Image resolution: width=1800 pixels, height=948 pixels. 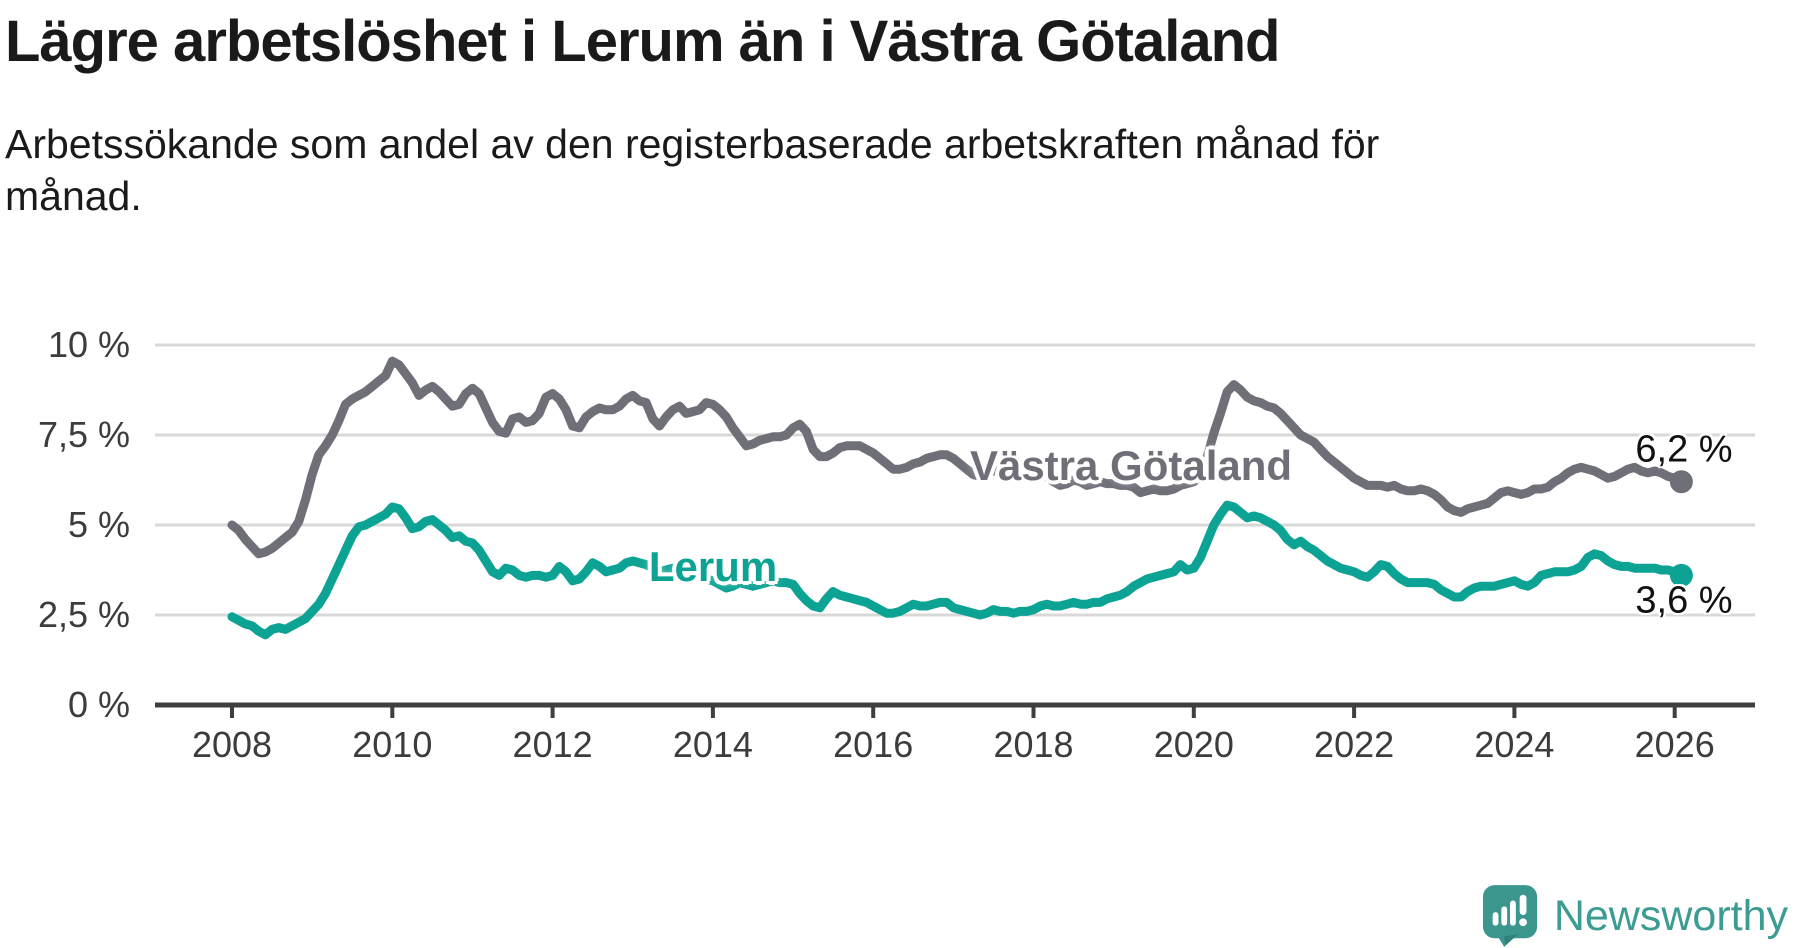 What do you see at coordinates (1681, 575) in the screenshot?
I see `lerum-end-dot` at bounding box center [1681, 575].